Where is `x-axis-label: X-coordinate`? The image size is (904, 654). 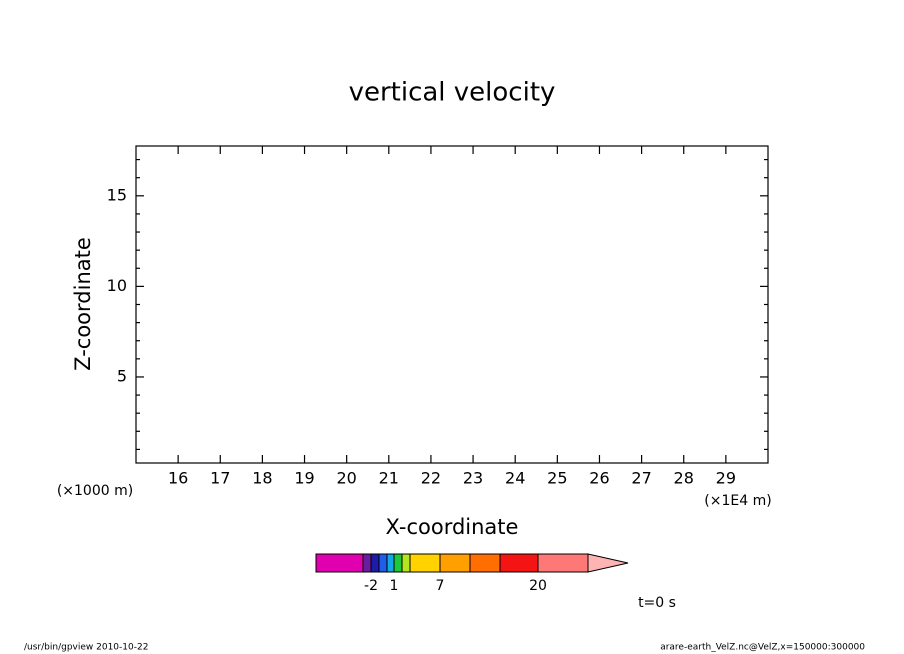
x-axis-label: X-coordinate is located at coordinates (452, 527).